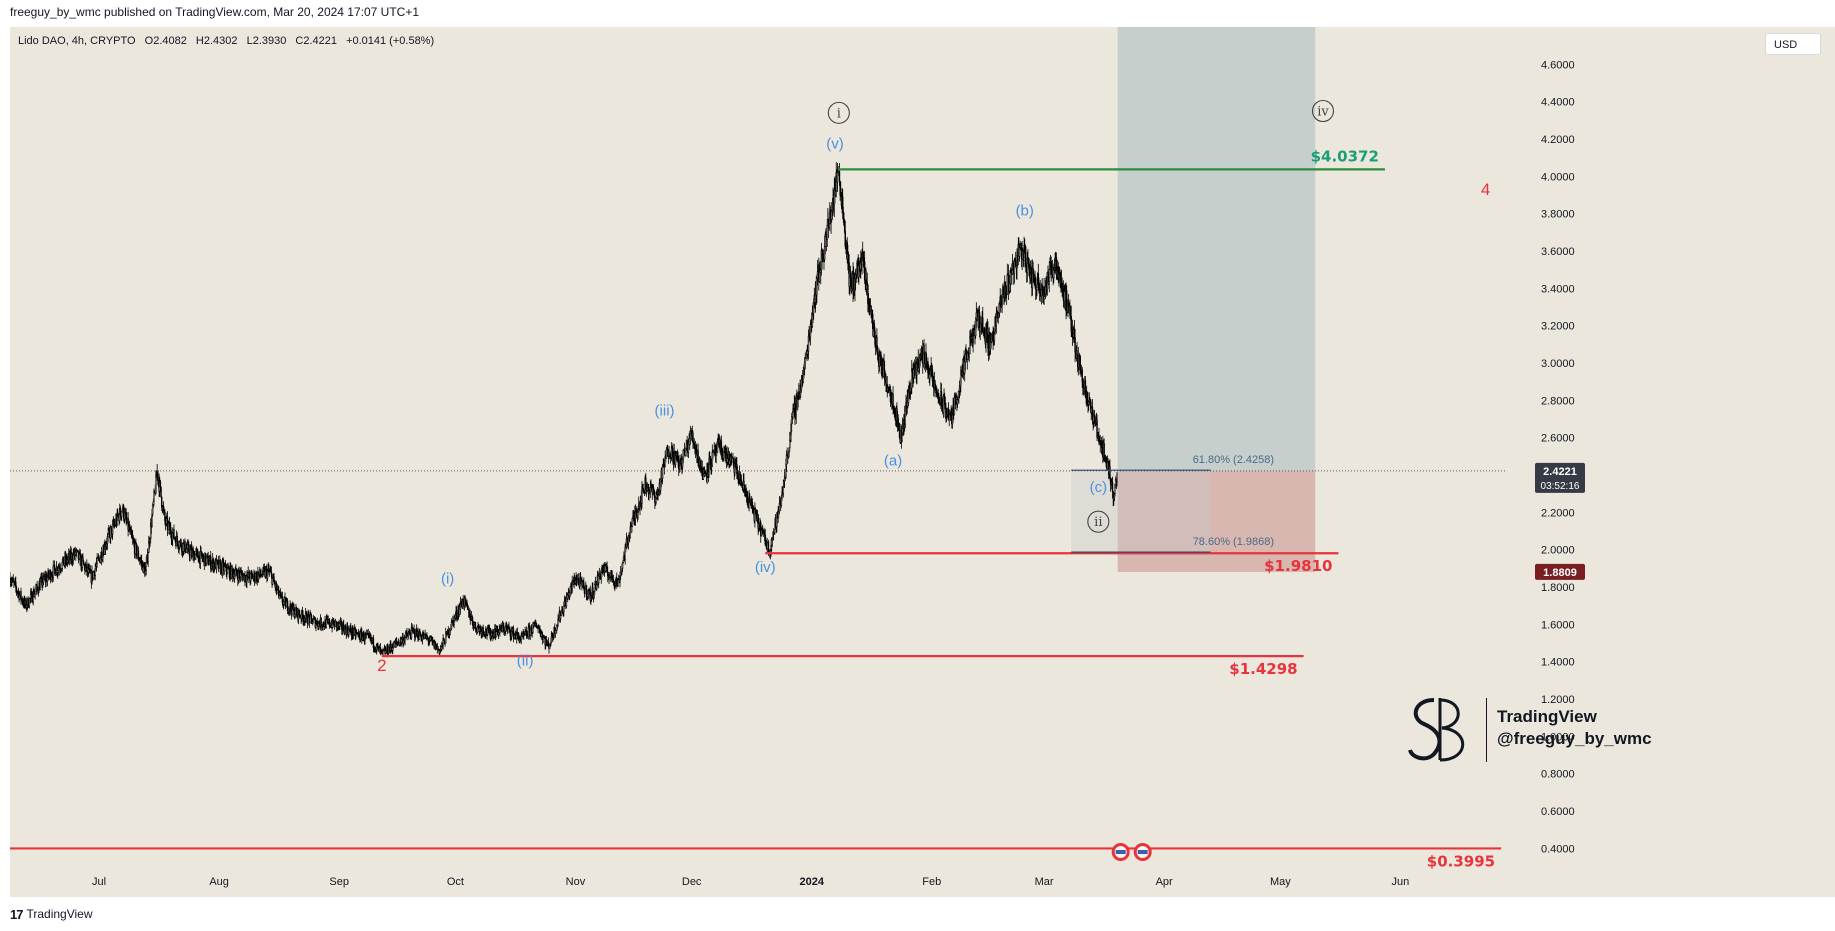  I want to click on wave-label-0: 2, so click(381, 665).